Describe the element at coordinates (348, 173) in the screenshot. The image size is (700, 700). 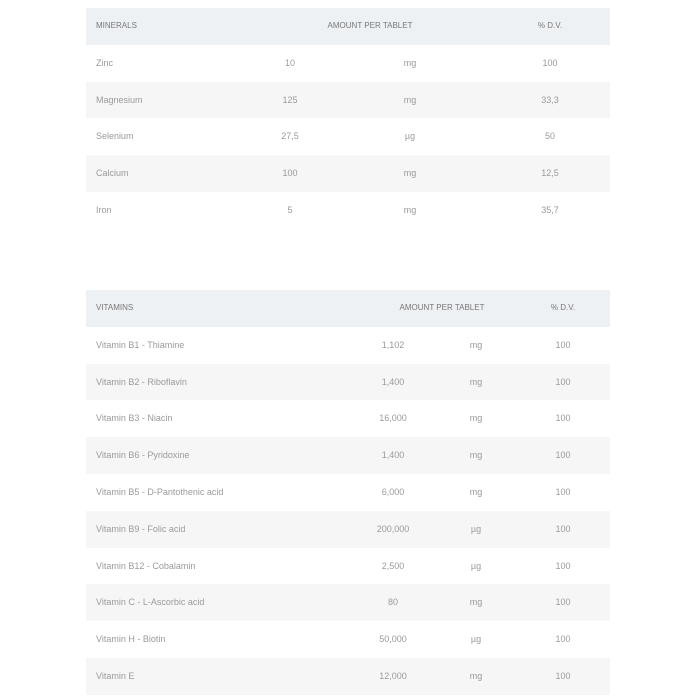
I see `table-row: Calcium 100 mg 12,5` at that location.